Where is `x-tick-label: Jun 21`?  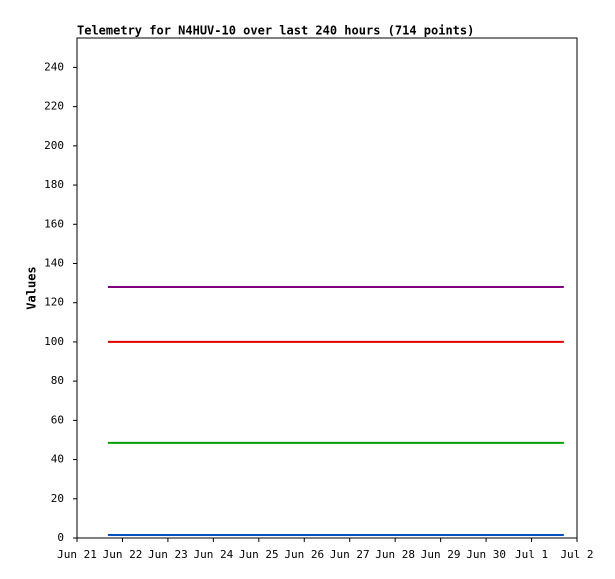 x-tick-label: Jun 21 is located at coordinates (77, 554).